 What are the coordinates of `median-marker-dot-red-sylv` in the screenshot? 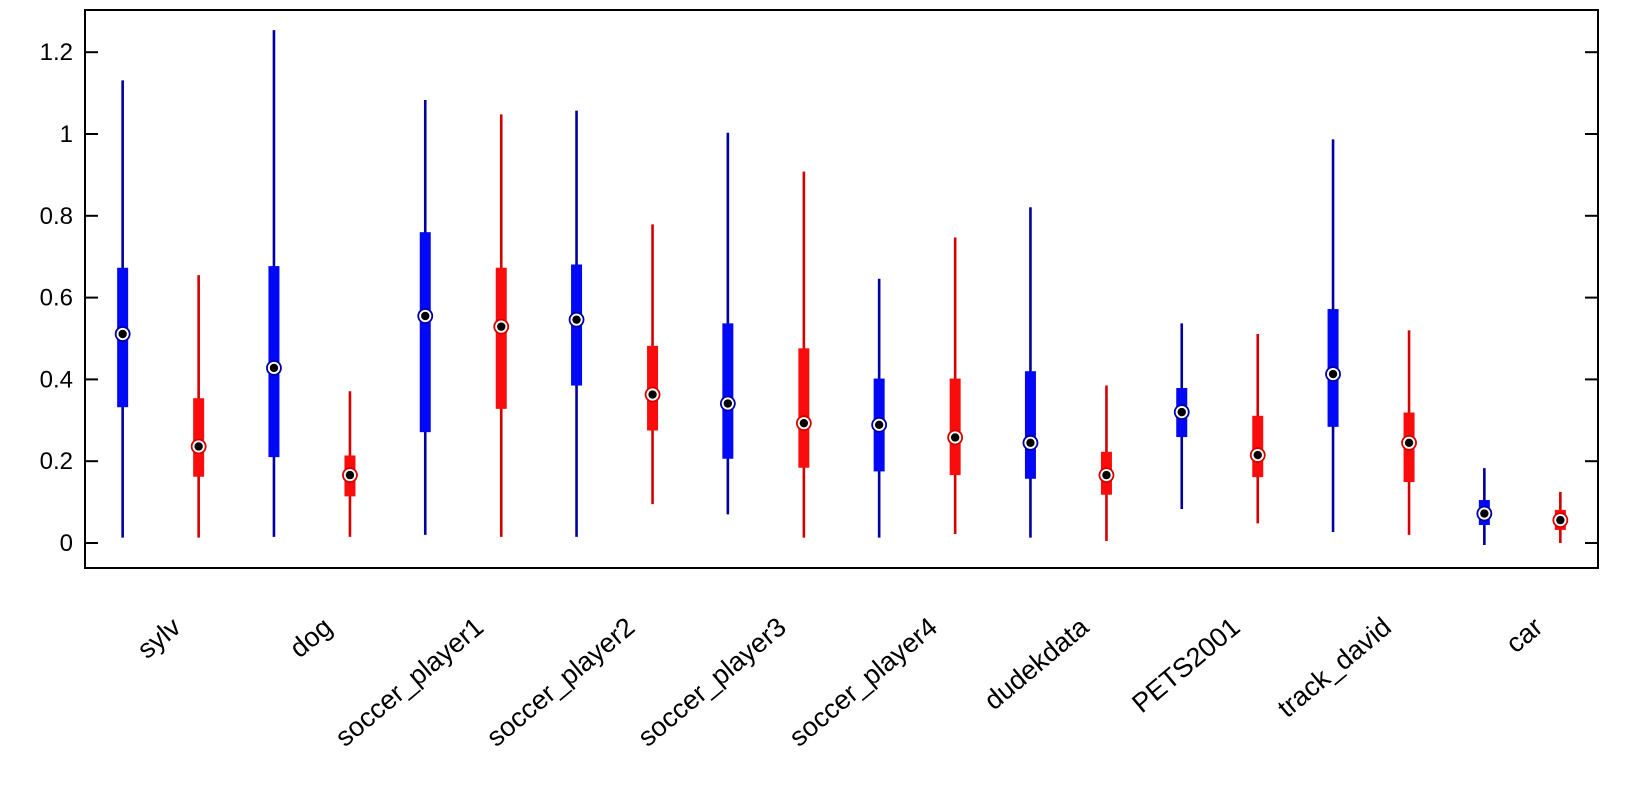 It's located at (198, 446).